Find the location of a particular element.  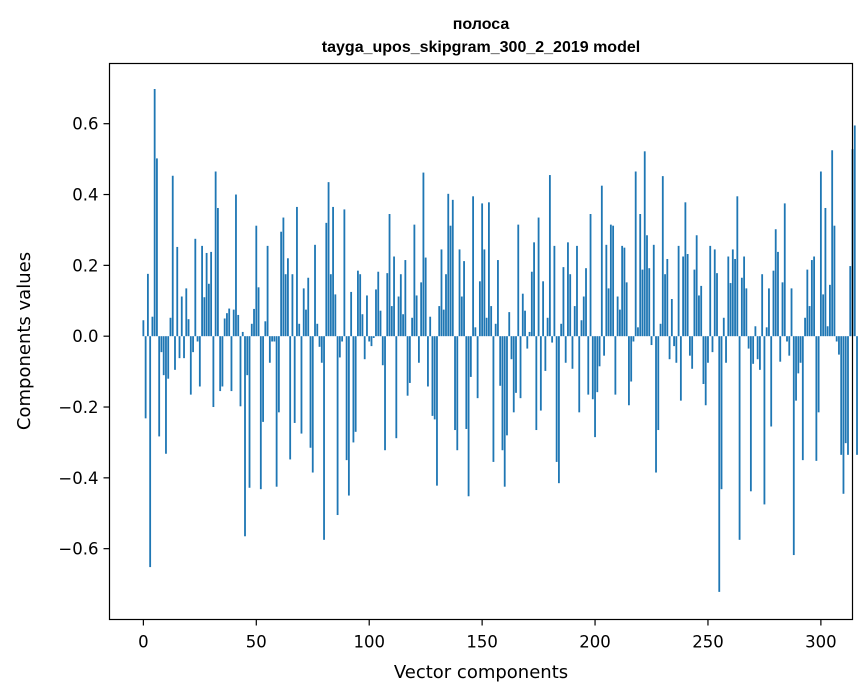

y-tick-label: 0.2 is located at coordinates (85, 265).